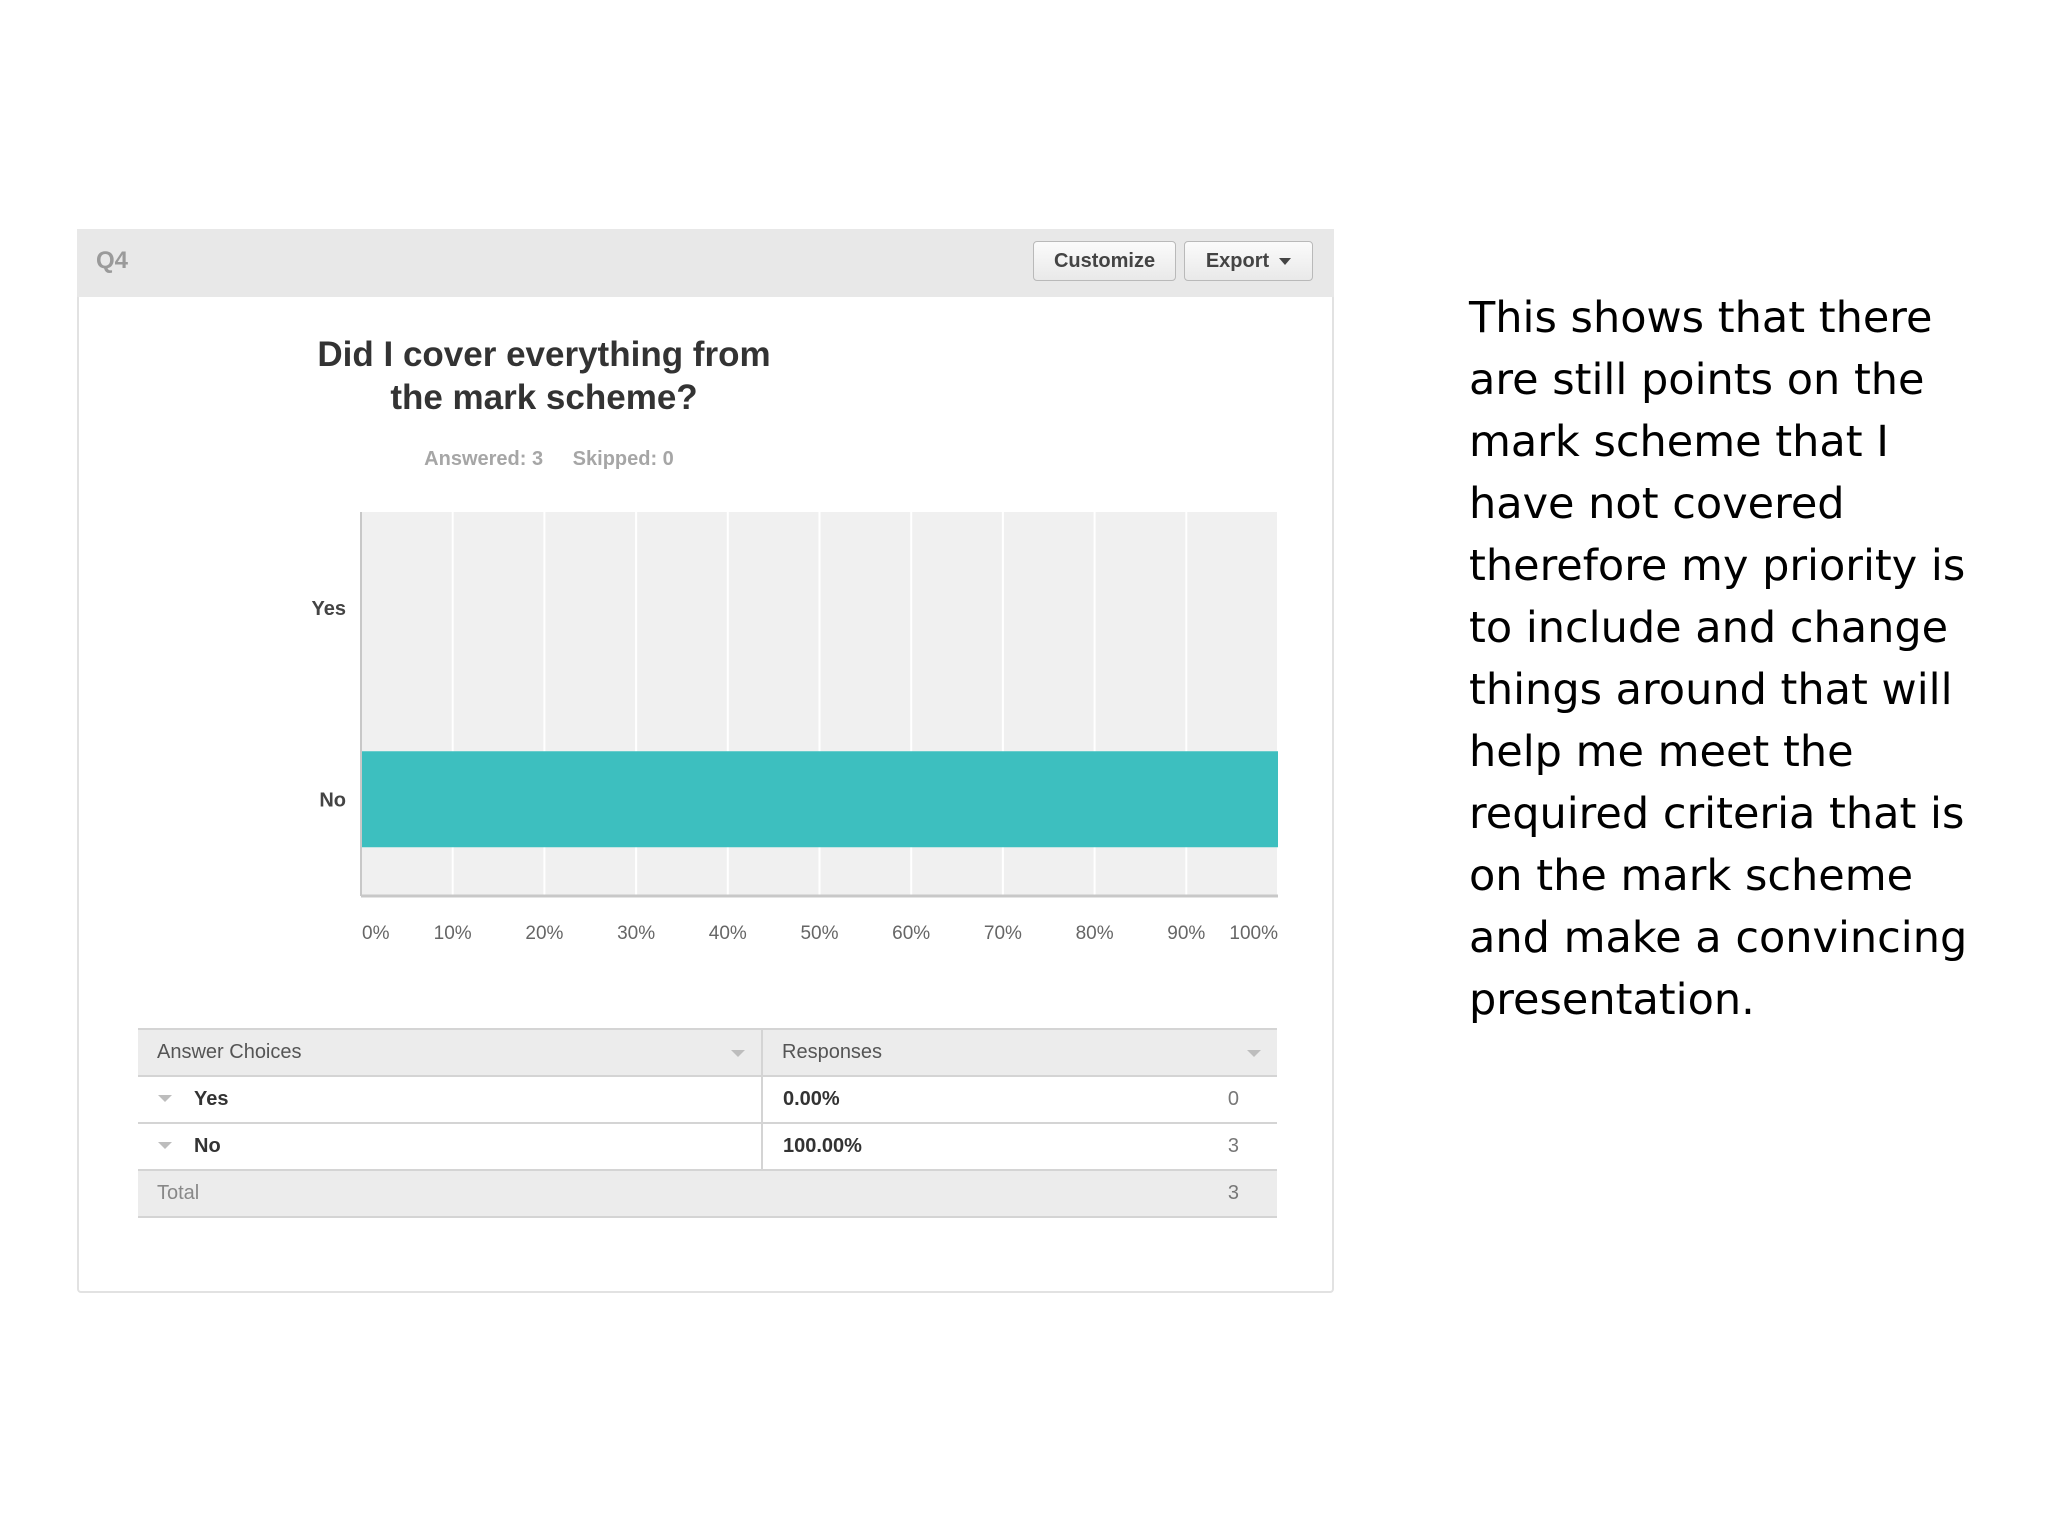  What do you see at coordinates (1237, 260) in the screenshot?
I see `export-label: Export` at bounding box center [1237, 260].